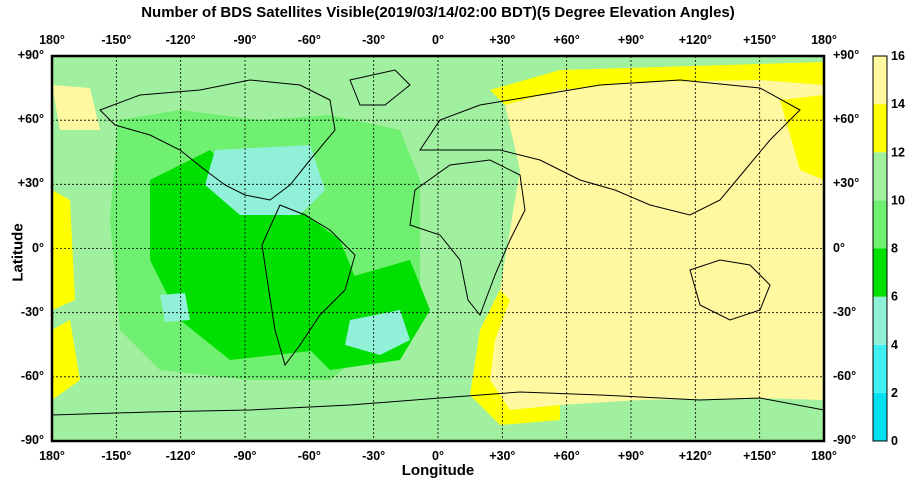 This screenshot has width=915, height=487. Describe the element at coordinates (760, 40) in the screenshot. I see `lon-tick-label-top: +150°` at that location.